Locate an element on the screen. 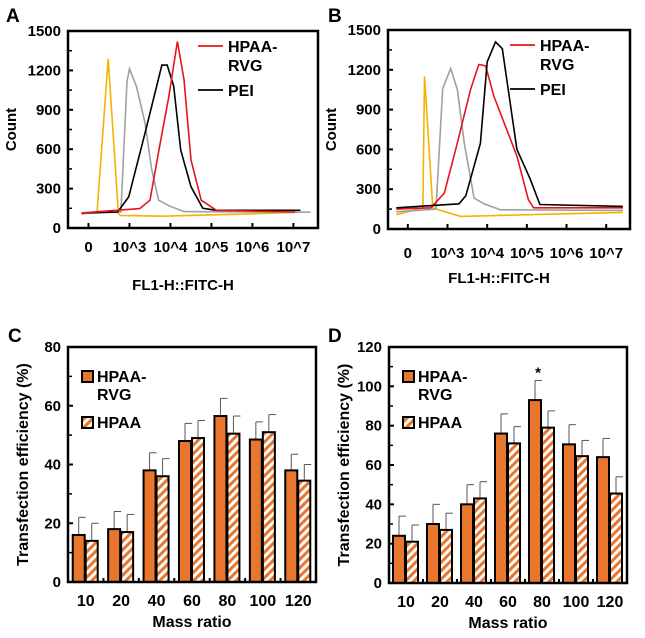 The height and width of the screenshot is (638, 645). significance-asterisk: * is located at coordinates (538, 372).